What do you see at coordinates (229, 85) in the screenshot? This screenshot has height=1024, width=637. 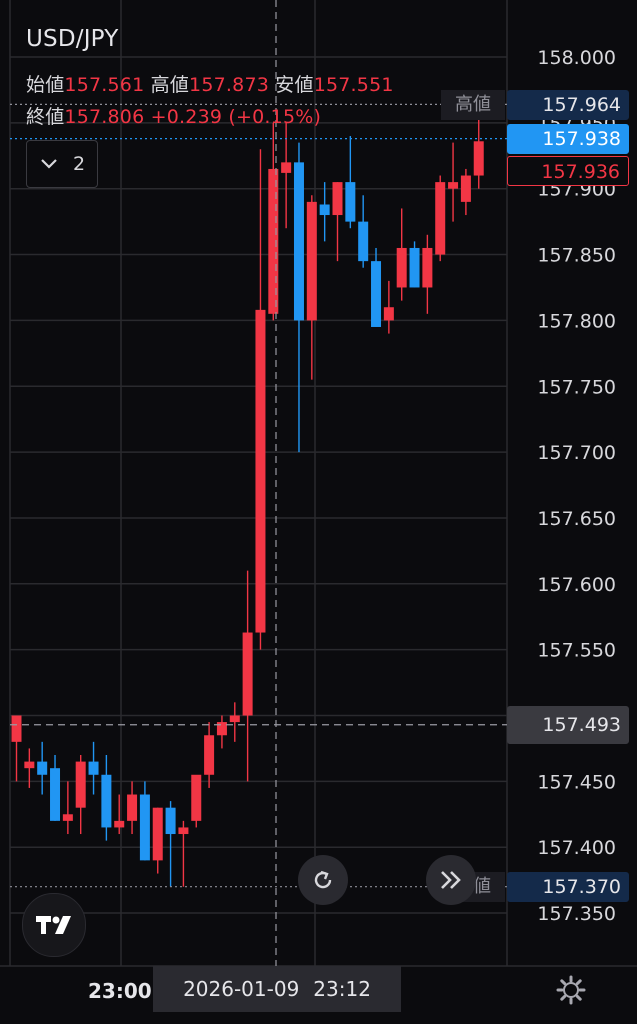 I see `high-value: 157.873` at bounding box center [229, 85].